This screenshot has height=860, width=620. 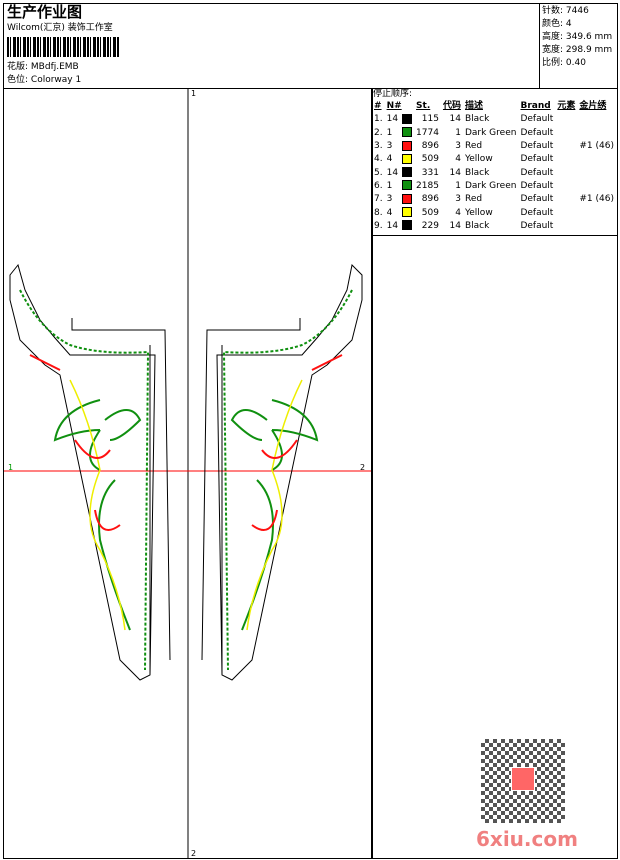 What do you see at coordinates (575, 63) in the screenshot?
I see `stat-value: 0.40` at bounding box center [575, 63].